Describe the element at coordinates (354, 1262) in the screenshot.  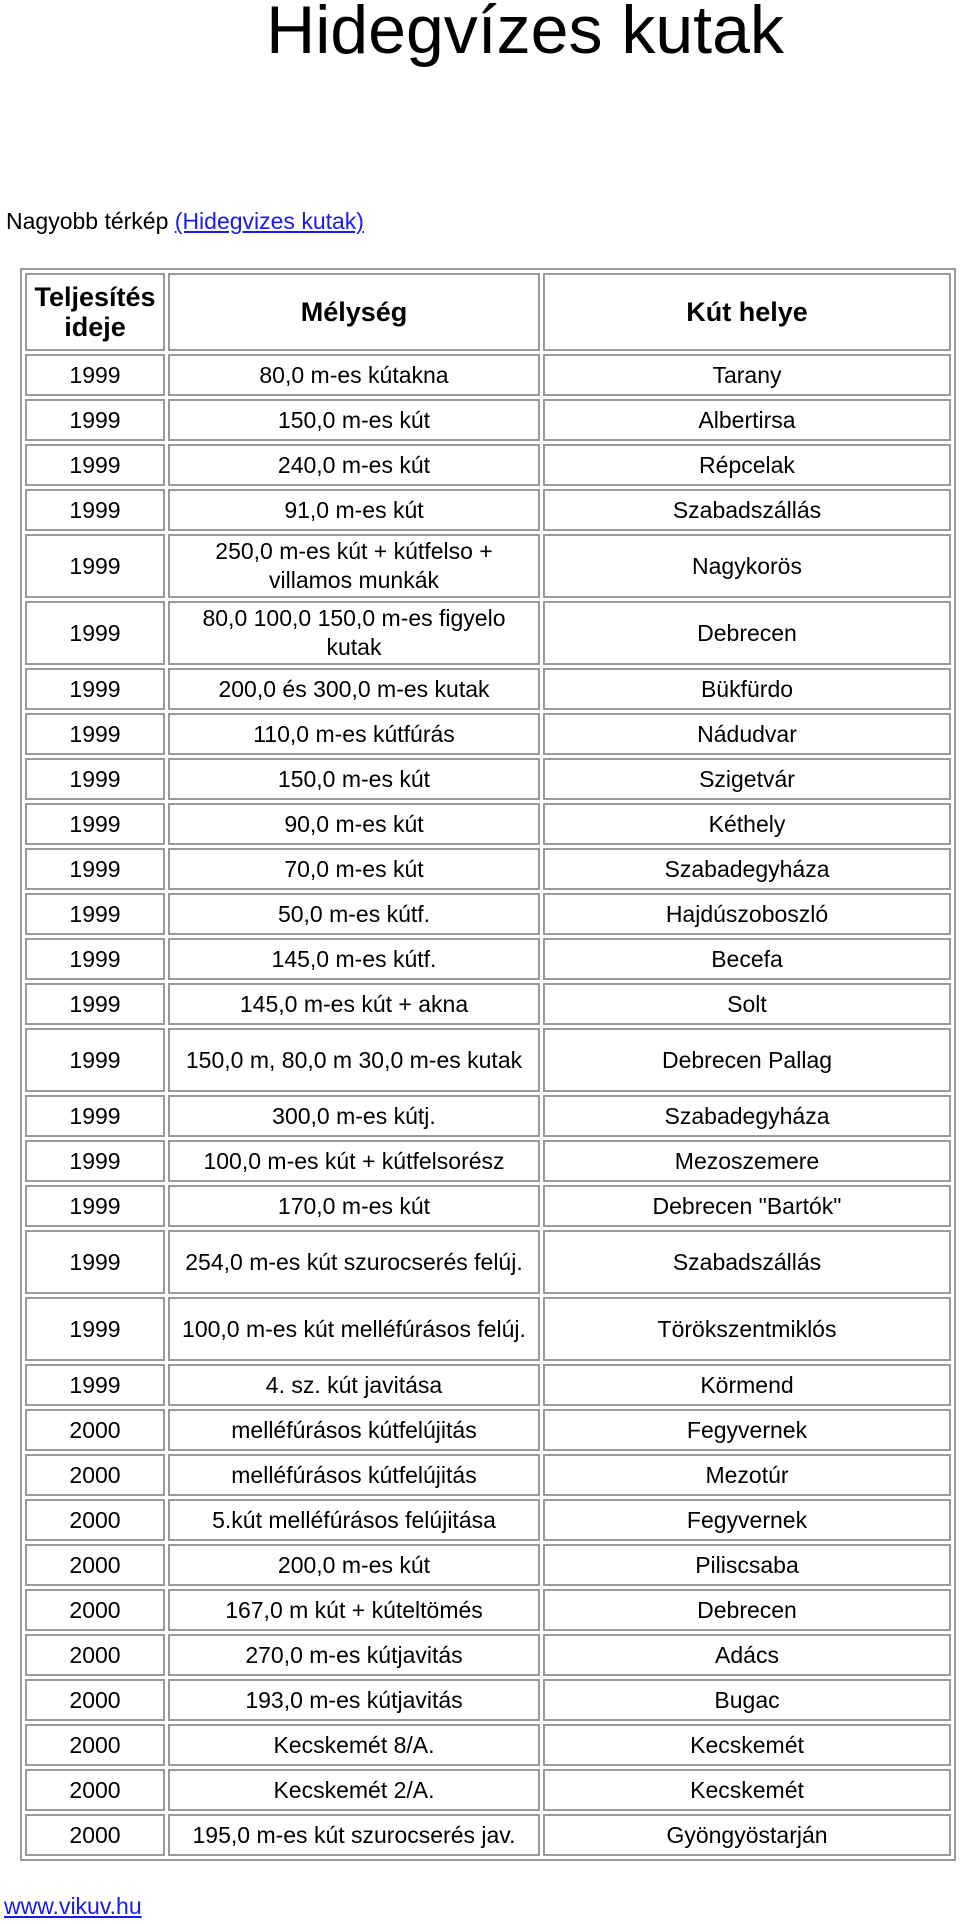
I see `cell-depth: 254,0 m-es kút szurocserés felúj.` at that location.